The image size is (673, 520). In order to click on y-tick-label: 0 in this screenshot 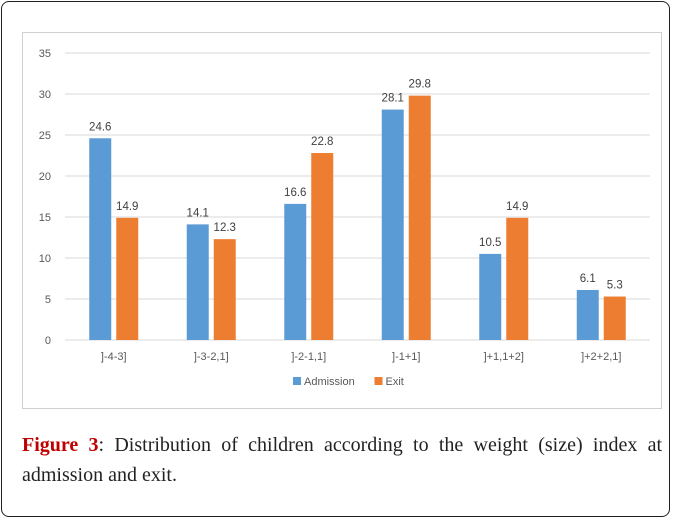, I will do `click(48, 341)`.